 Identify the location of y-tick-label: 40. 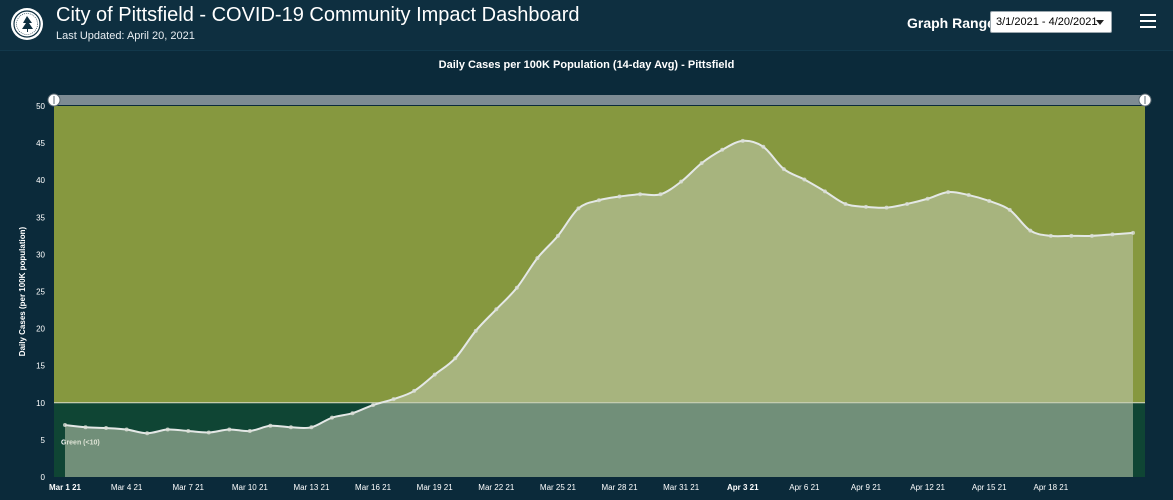
(40, 180).